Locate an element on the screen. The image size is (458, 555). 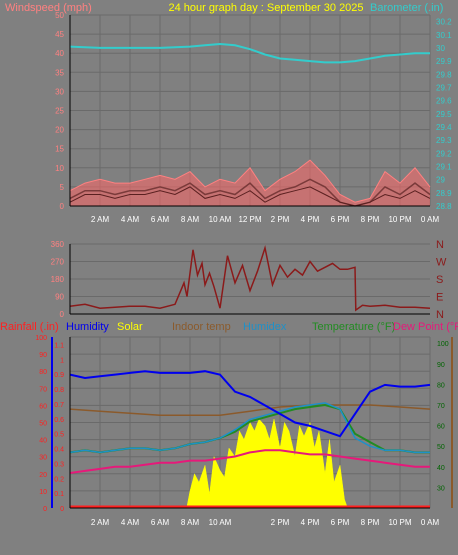
direction-tick-label: 360 is located at coordinates (58, 244).